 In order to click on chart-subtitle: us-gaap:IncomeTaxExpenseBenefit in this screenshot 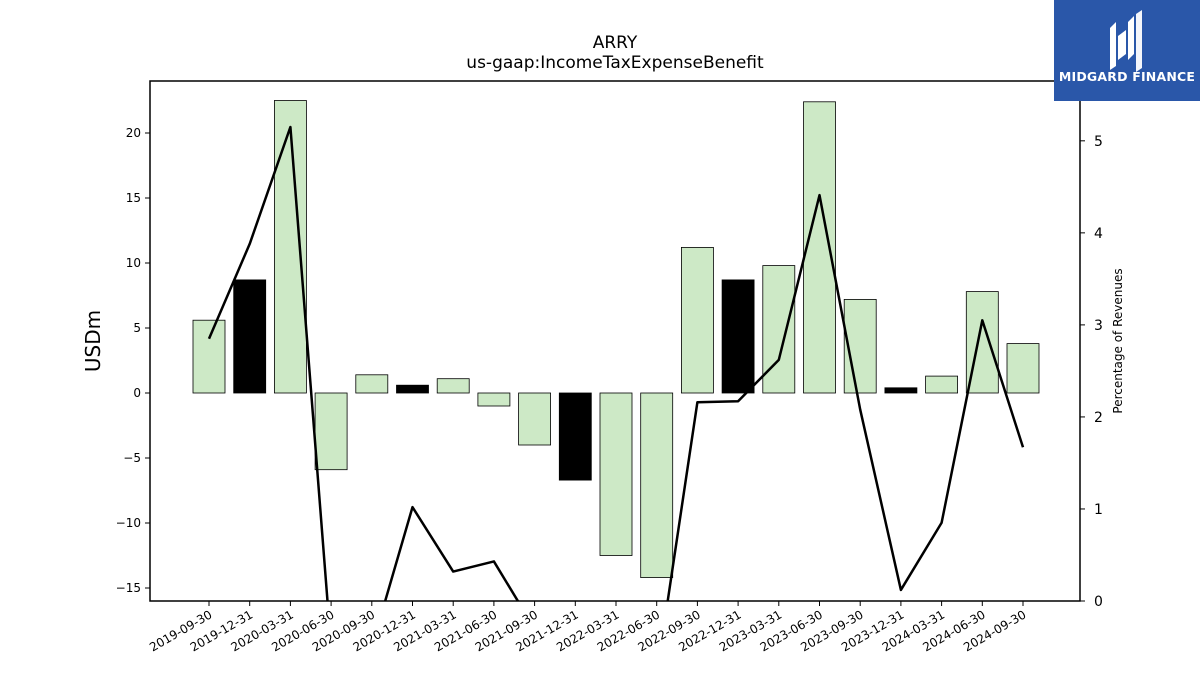, I will do `click(615, 63)`.